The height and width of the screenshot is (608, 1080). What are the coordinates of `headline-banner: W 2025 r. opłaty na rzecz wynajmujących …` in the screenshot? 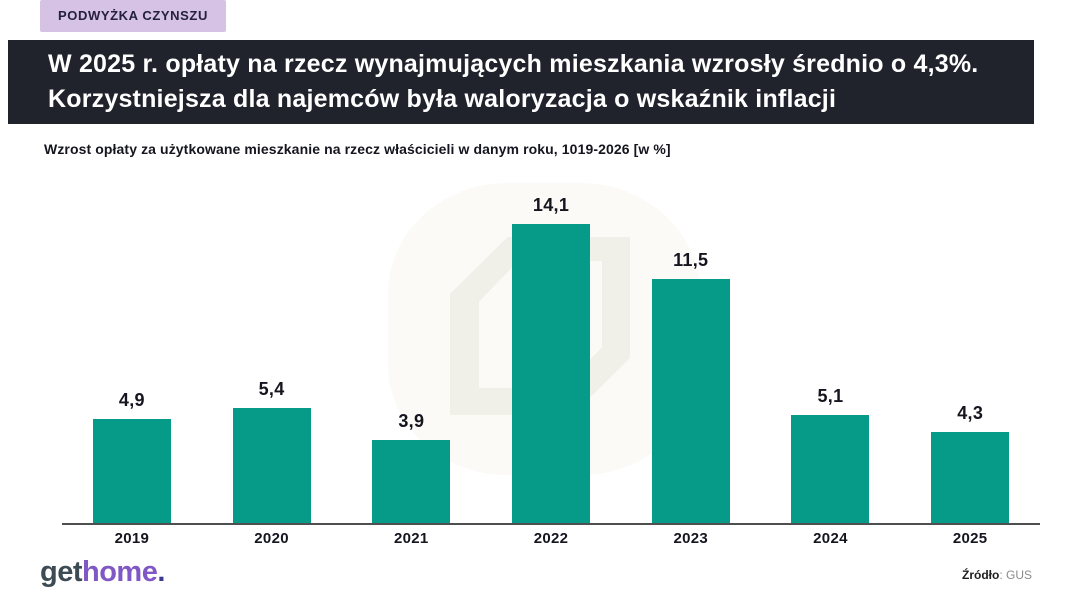 It's located at (521, 82).